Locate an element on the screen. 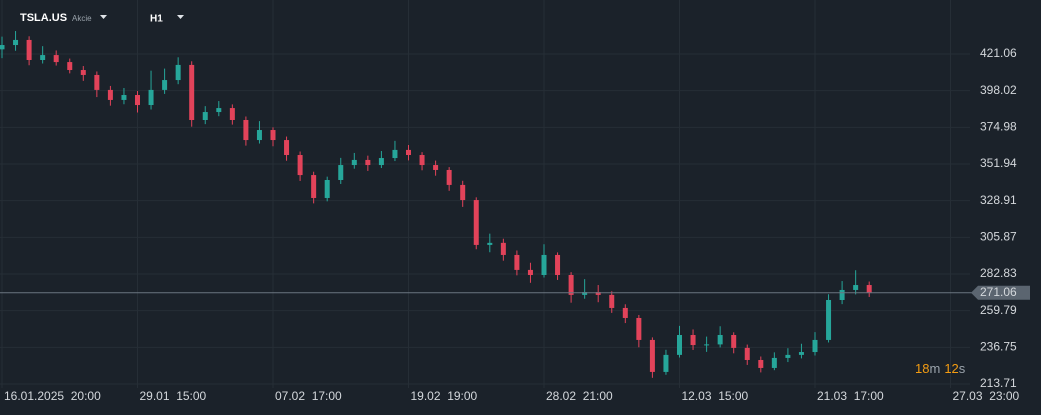 Image resolution: width=1041 pixels, height=415 pixels. last-price-tag is located at coordinates (1000, 292).